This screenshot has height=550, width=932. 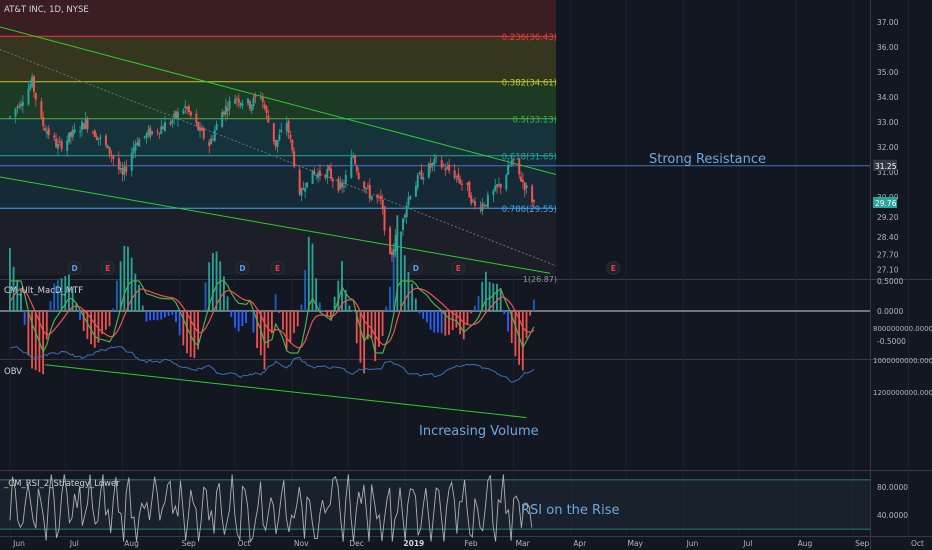 I want to click on event-marker-label-2: D, so click(x=242, y=268).